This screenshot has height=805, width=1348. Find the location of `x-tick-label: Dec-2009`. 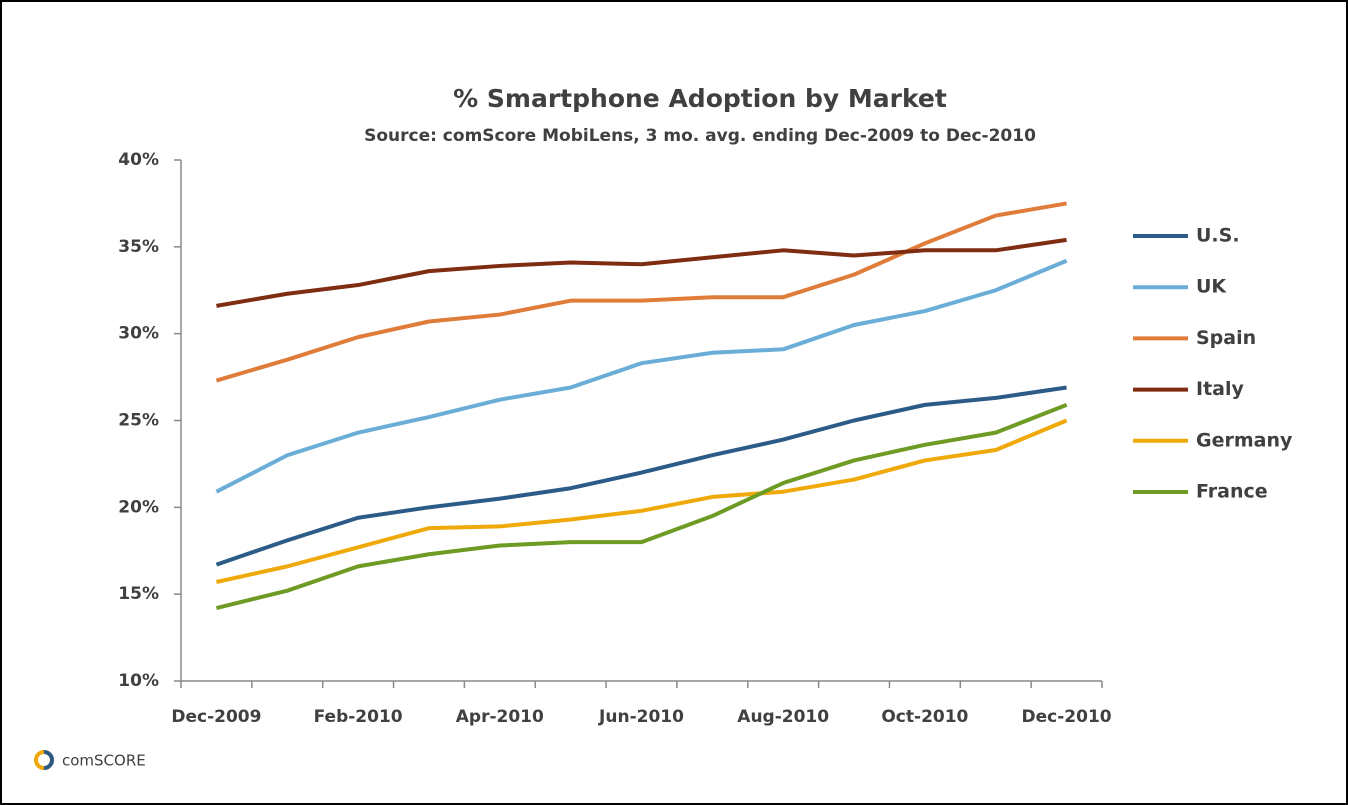

x-tick-label: Dec-2009 is located at coordinates (216, 717).